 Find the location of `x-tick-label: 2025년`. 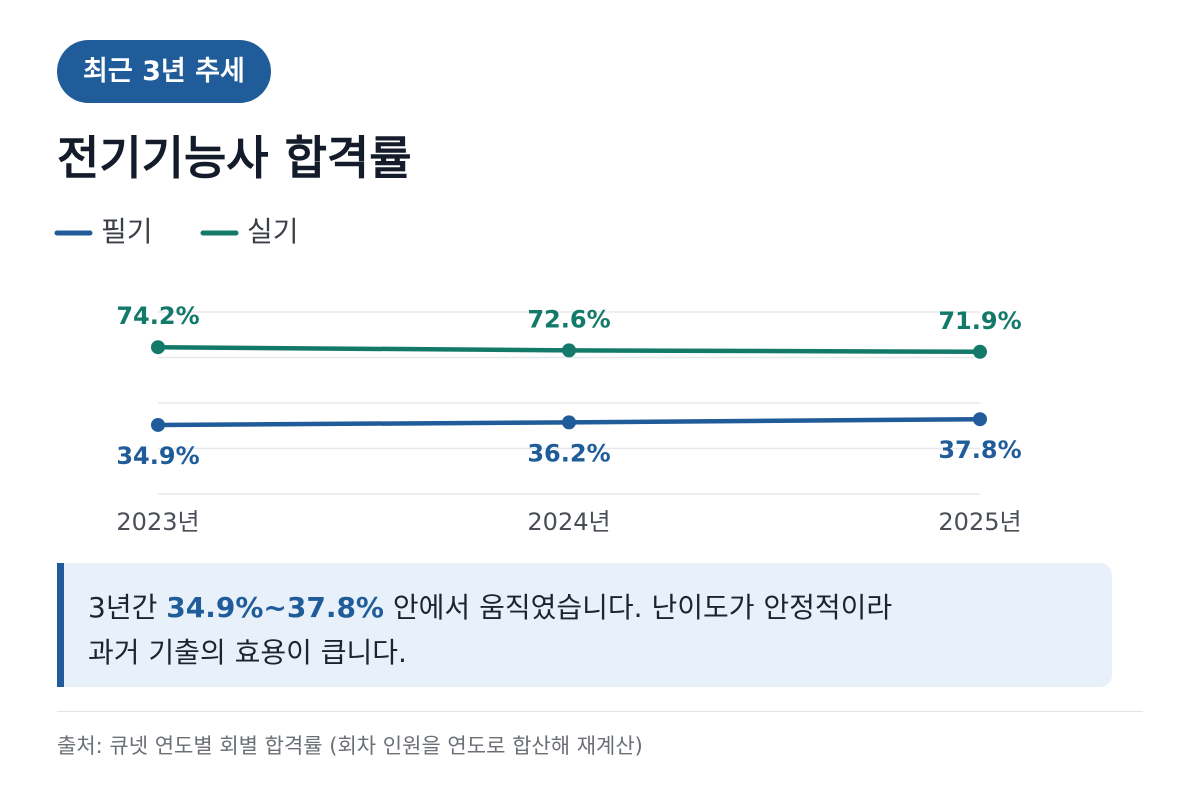

x-tick-label: 2025년 is located at coordinates (979, 522).